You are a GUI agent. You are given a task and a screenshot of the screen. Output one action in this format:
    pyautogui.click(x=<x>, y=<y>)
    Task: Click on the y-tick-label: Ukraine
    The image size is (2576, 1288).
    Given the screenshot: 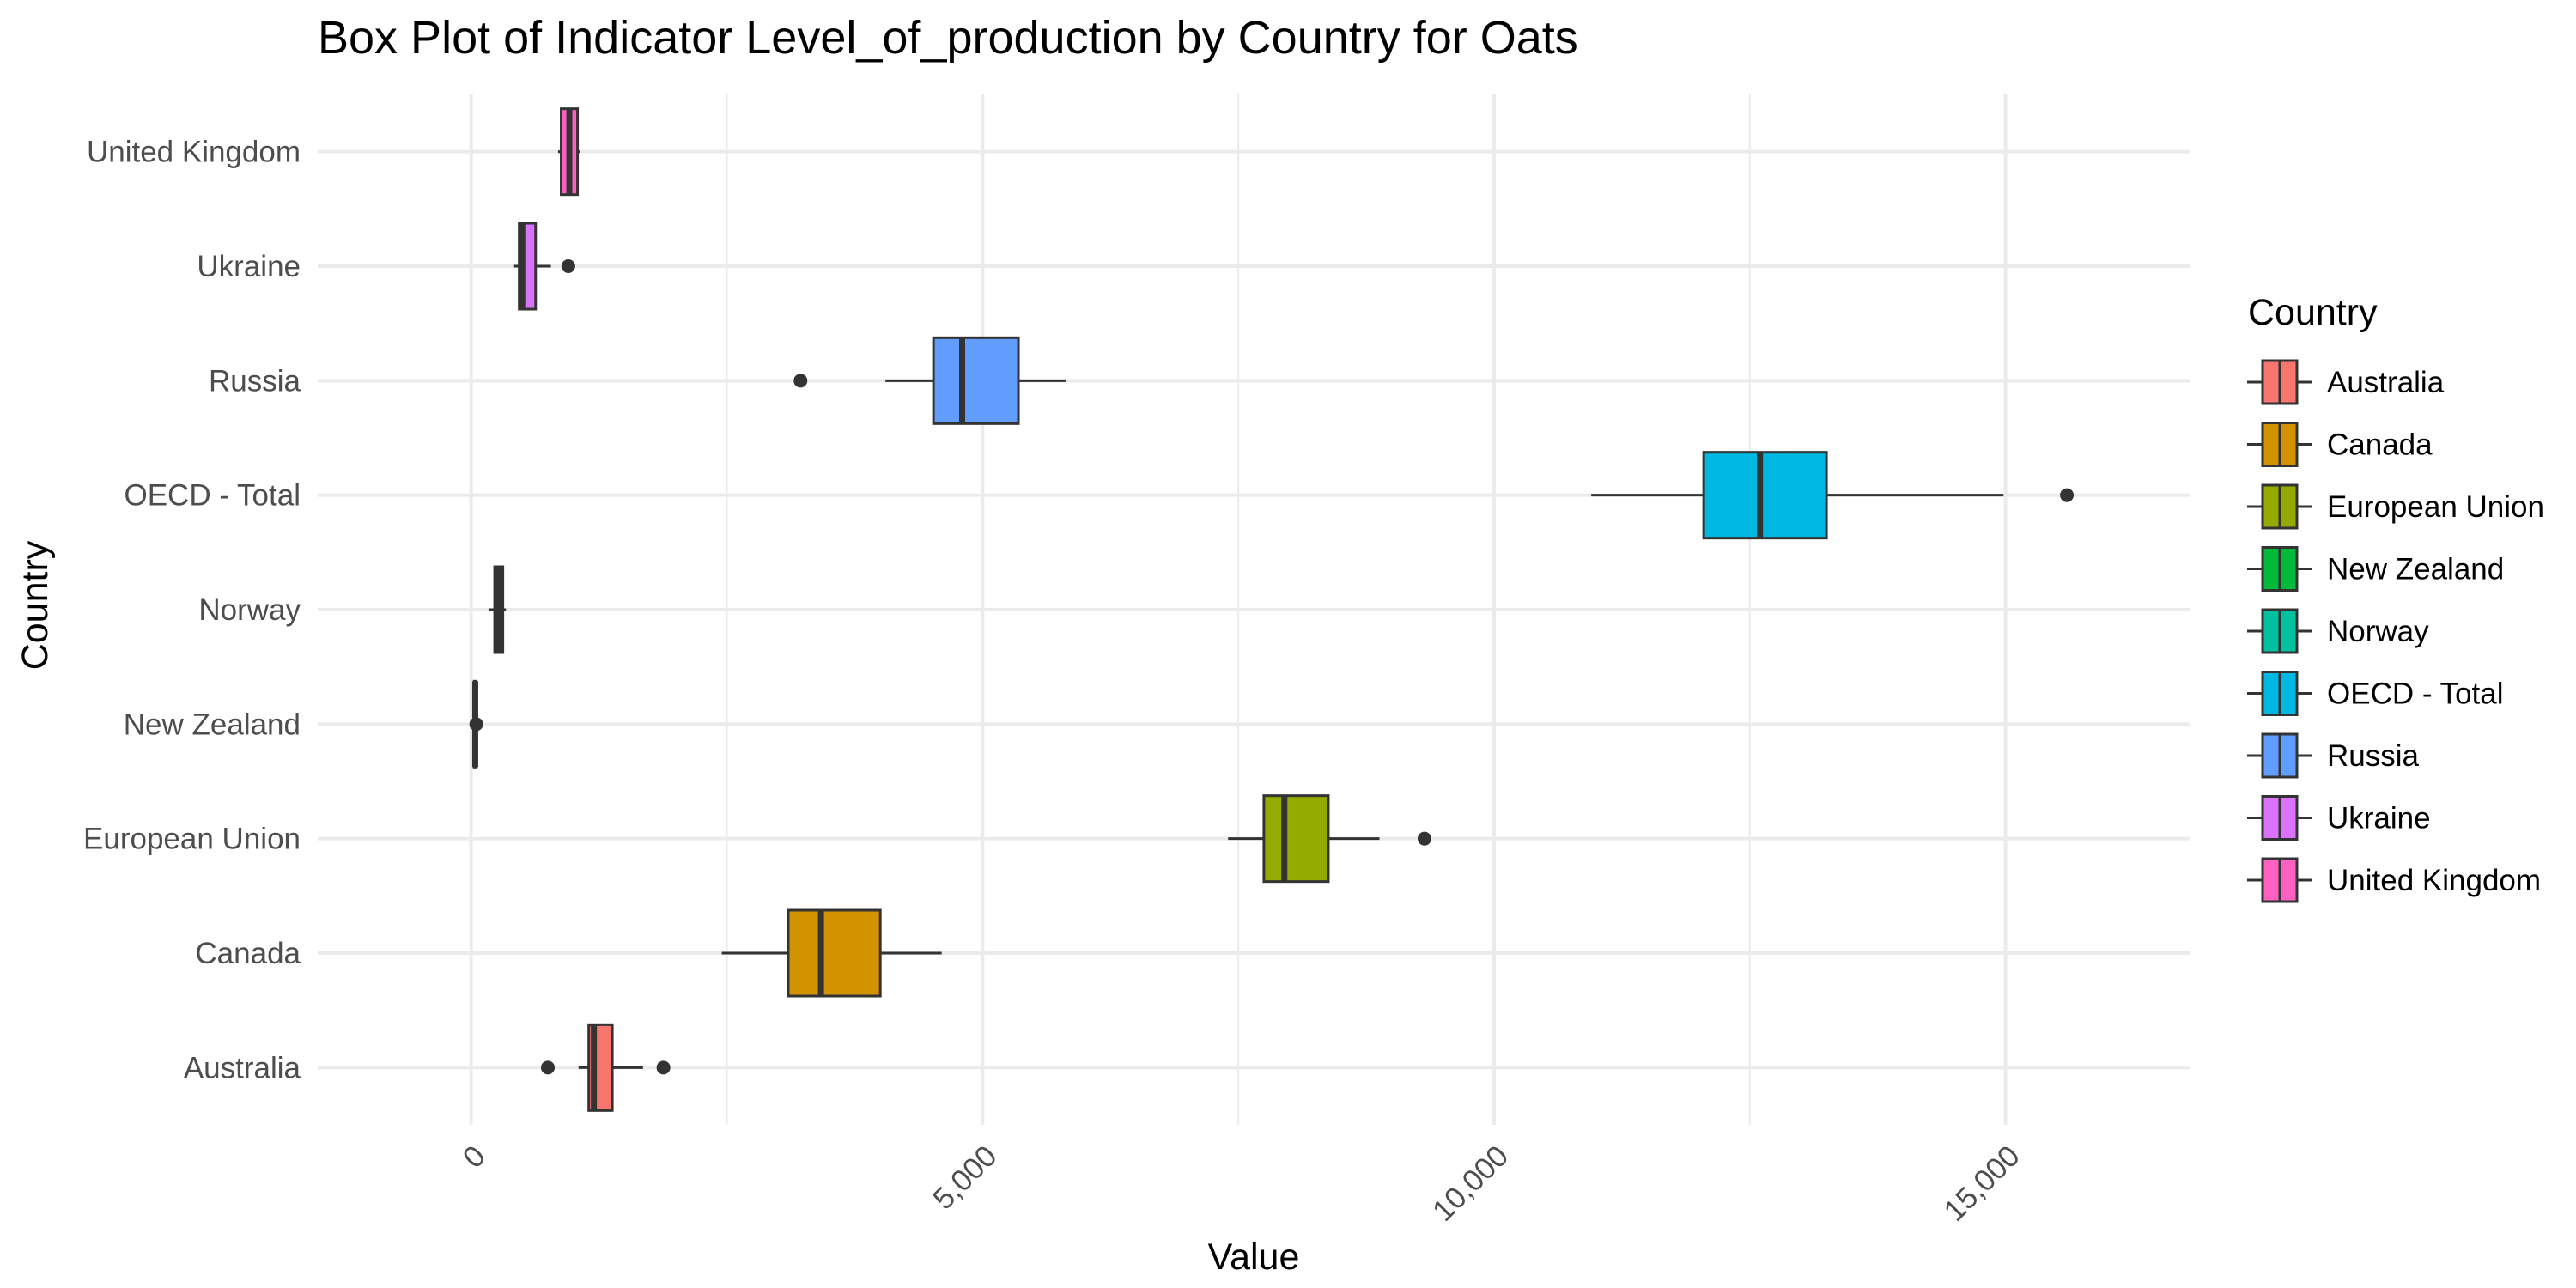 What is the action you would take?
    pyautogui.click(x=249, y=266)
    